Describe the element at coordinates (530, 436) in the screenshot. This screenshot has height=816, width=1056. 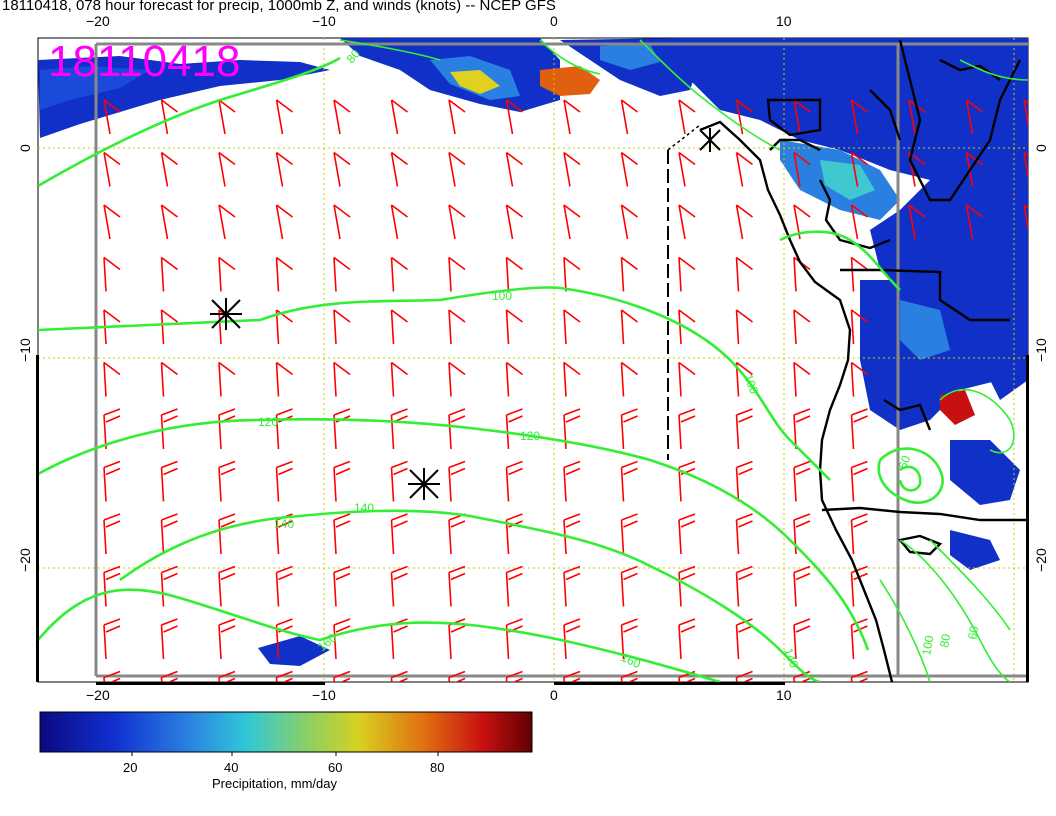
I see `contour-label: 120` at that location.